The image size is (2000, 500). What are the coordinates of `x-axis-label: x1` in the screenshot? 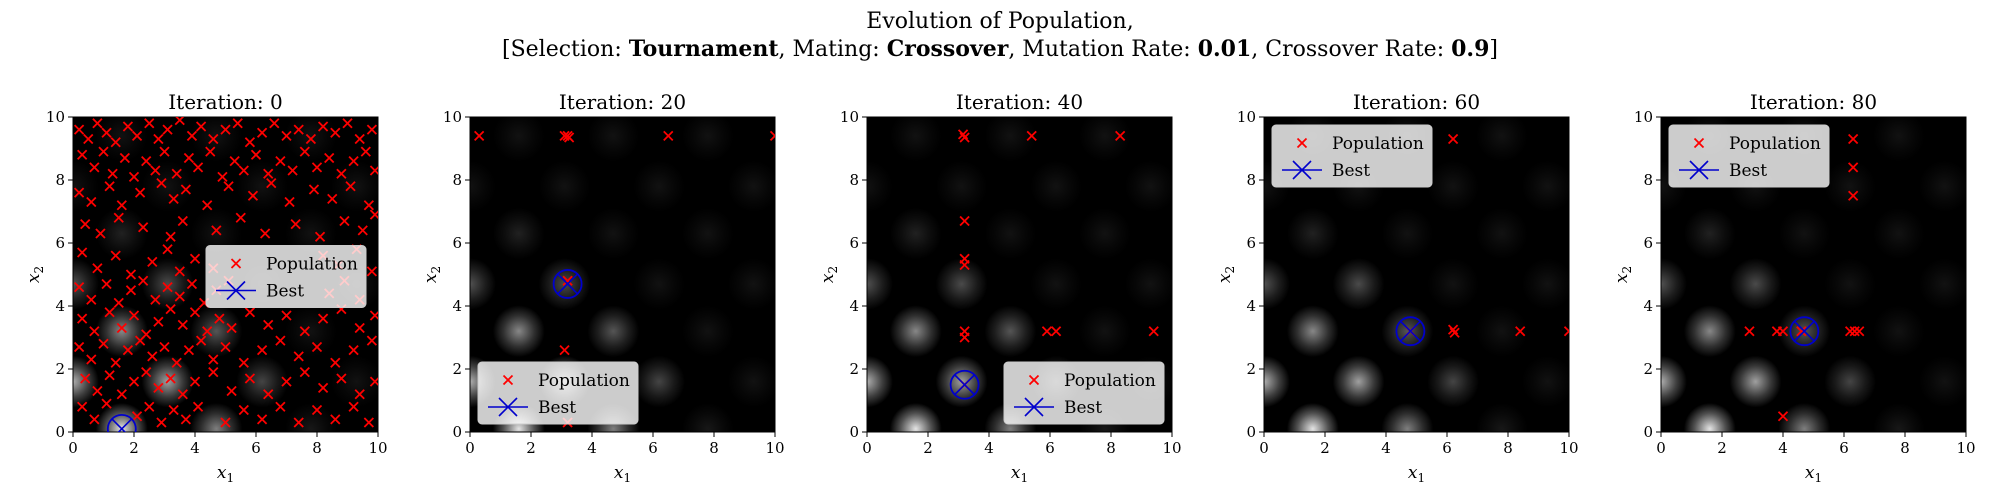 It's located at (1019, 474).